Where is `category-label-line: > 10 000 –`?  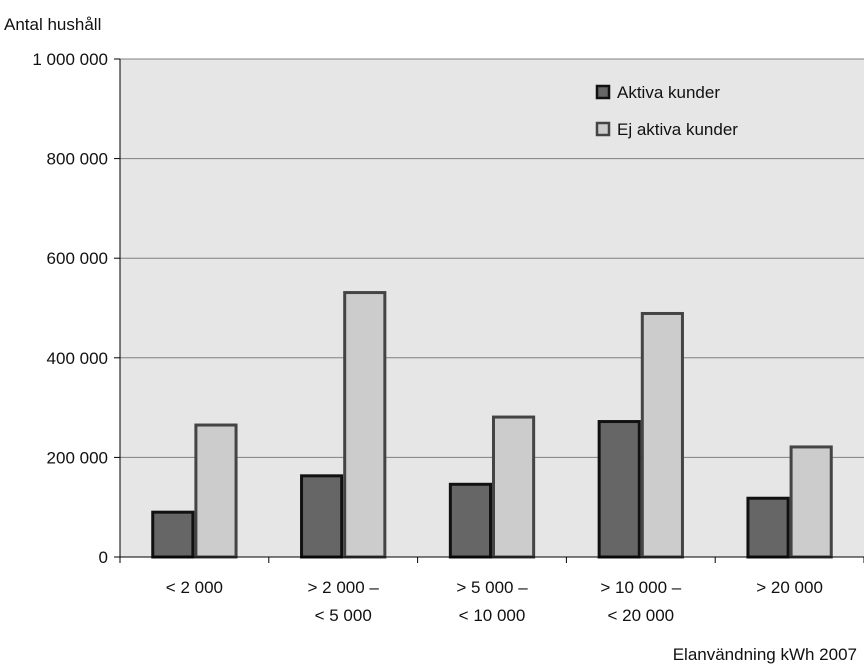 category-label-line: > 10 000 – is located at coordinates (640, 587).